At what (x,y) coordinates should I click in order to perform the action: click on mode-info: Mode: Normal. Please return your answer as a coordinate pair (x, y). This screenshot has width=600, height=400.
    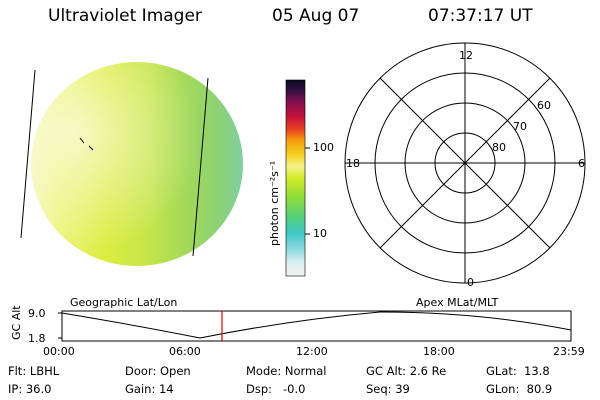
    Looking at the image, I should click on (286, 371).